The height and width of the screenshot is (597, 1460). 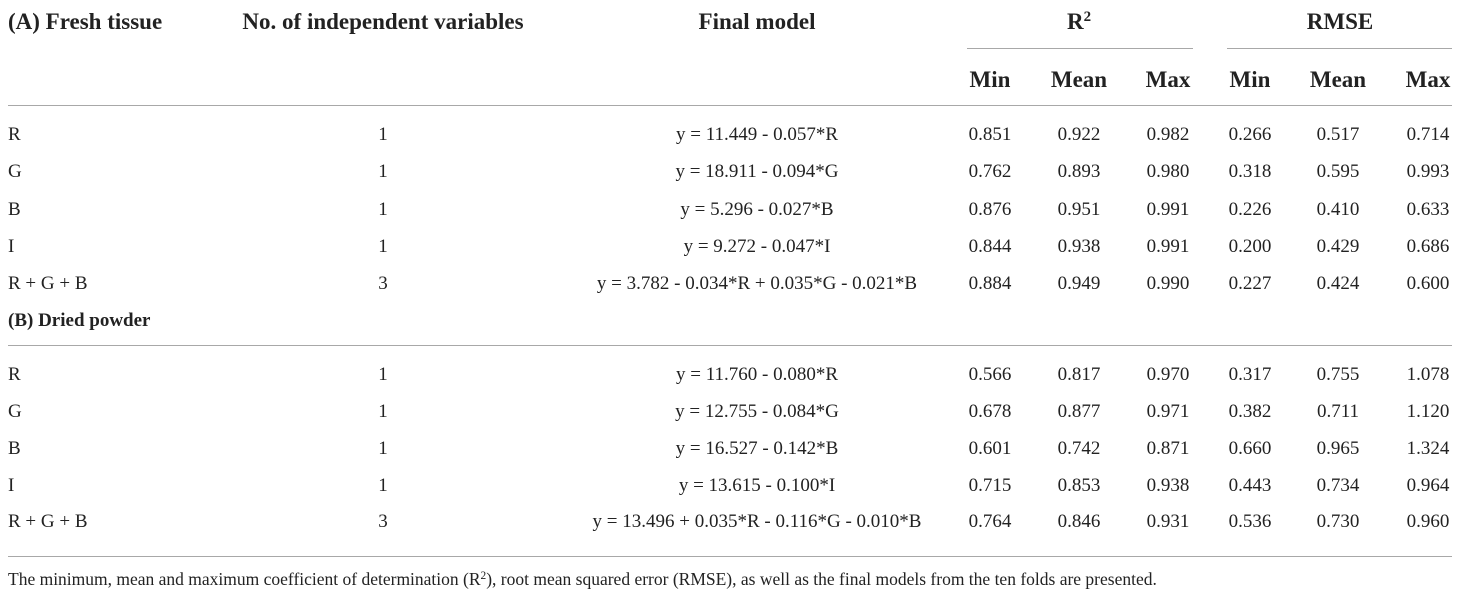 I want to click on cell: 0.424, so click(x=1338, y=283).